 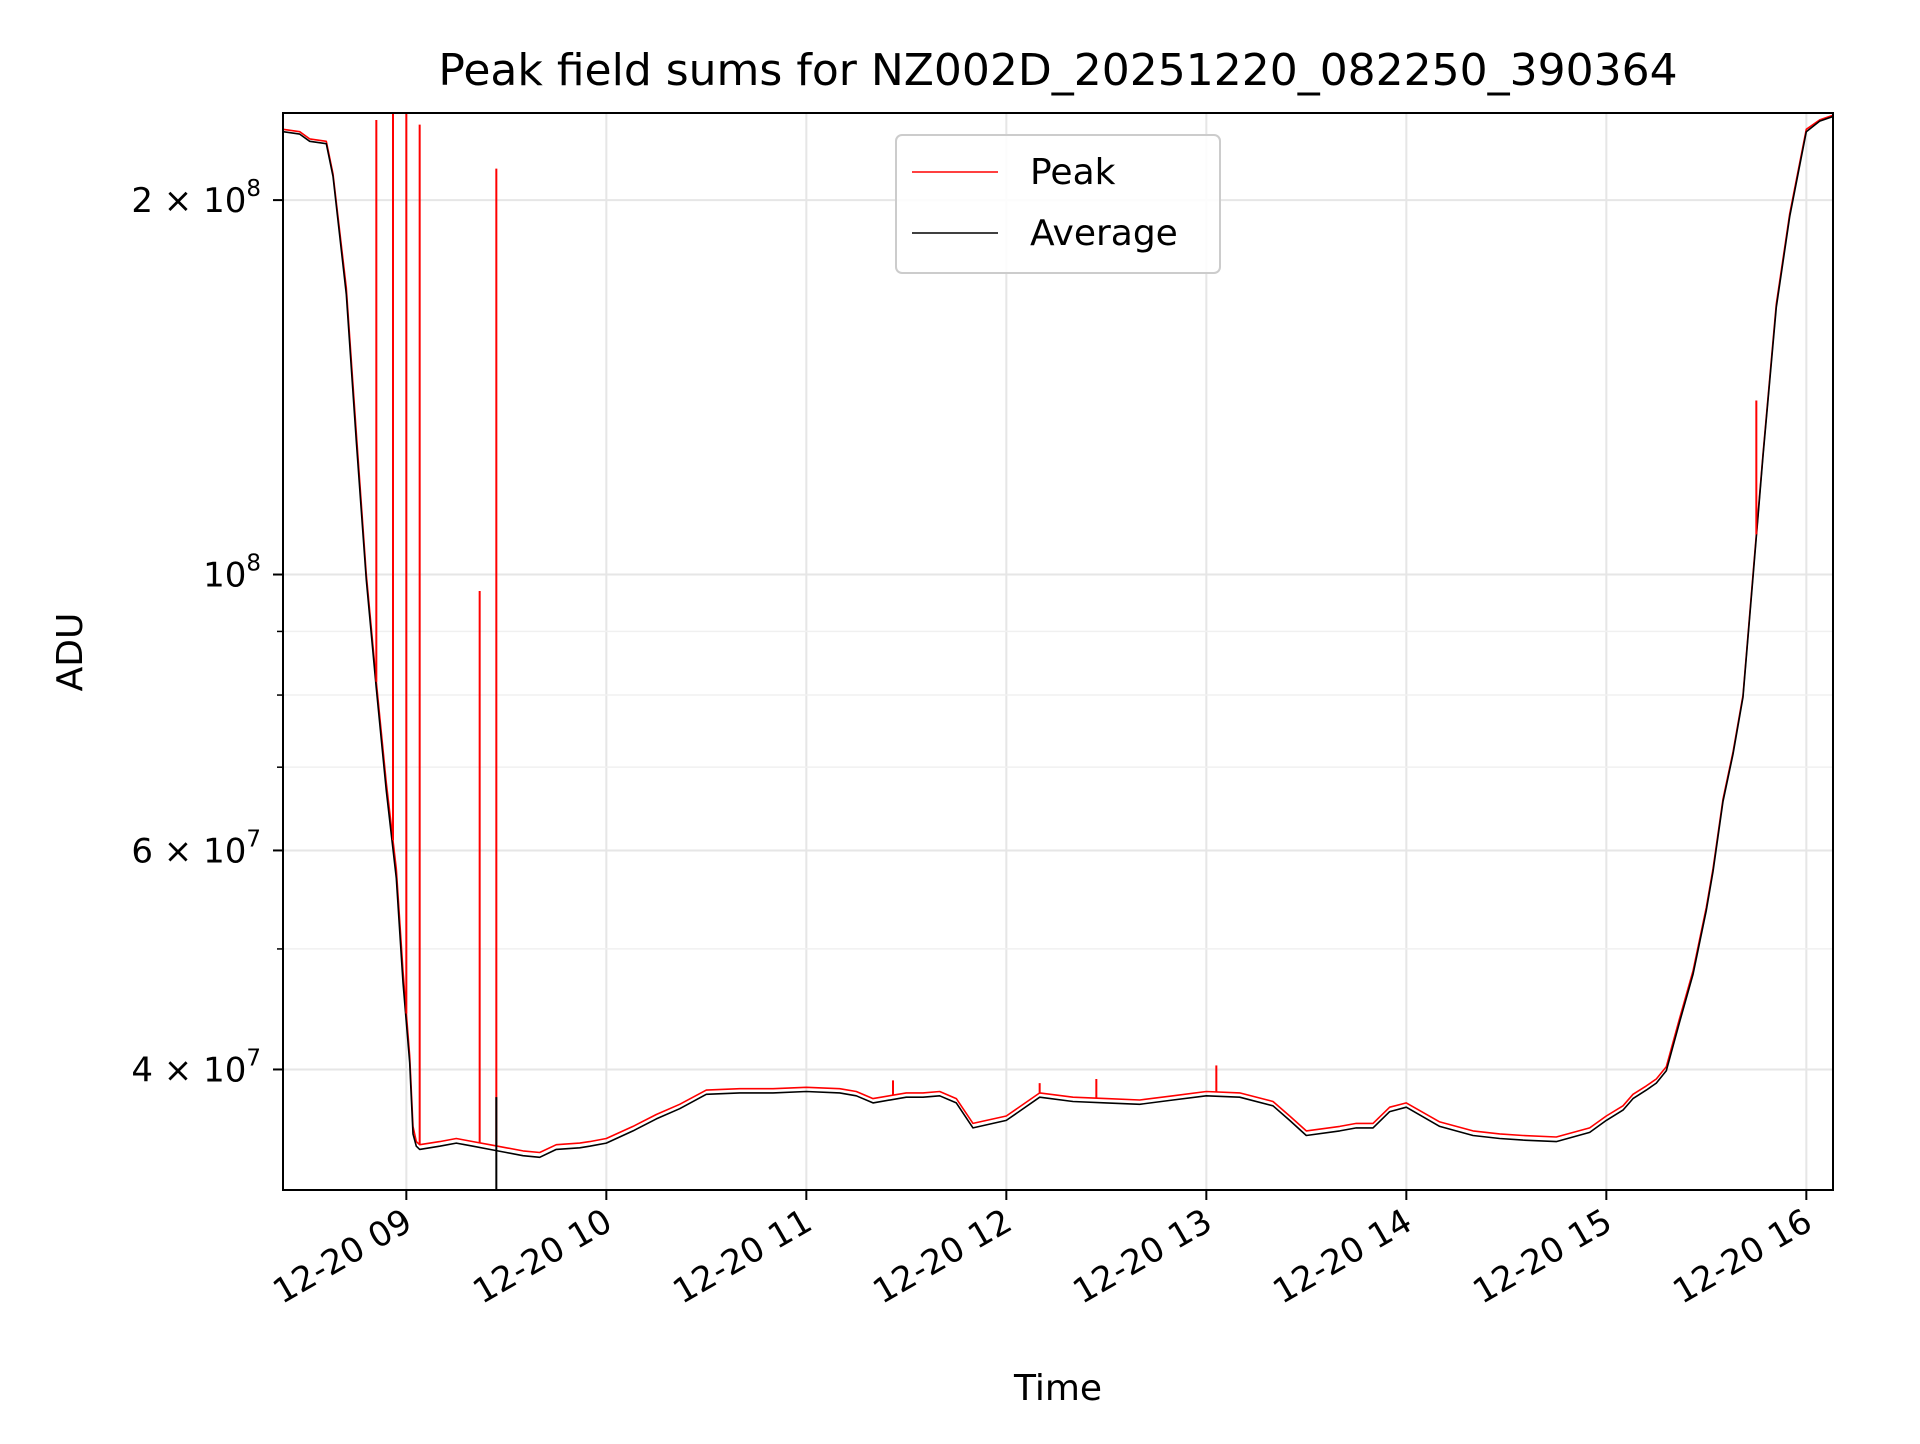 What do you see at coordinates (224, 576) in the screenshot?
I see `y-tick-label-base: 10` at bounding box center [224, 576].